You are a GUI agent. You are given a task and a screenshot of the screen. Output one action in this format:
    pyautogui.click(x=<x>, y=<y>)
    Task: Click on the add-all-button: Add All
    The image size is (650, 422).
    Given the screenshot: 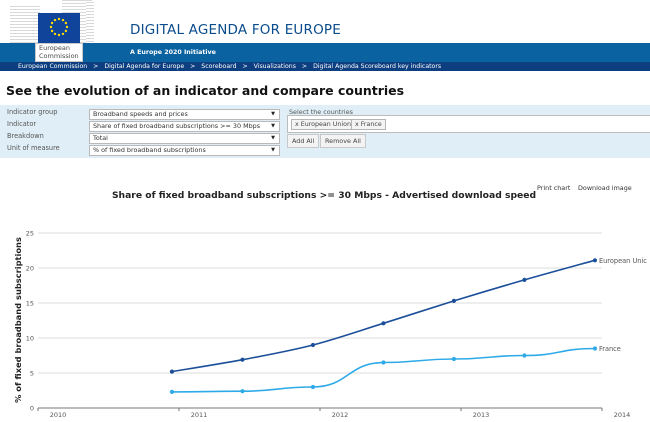 What is the action you would take?
    pyautogui.click(x=303, y=141)
    